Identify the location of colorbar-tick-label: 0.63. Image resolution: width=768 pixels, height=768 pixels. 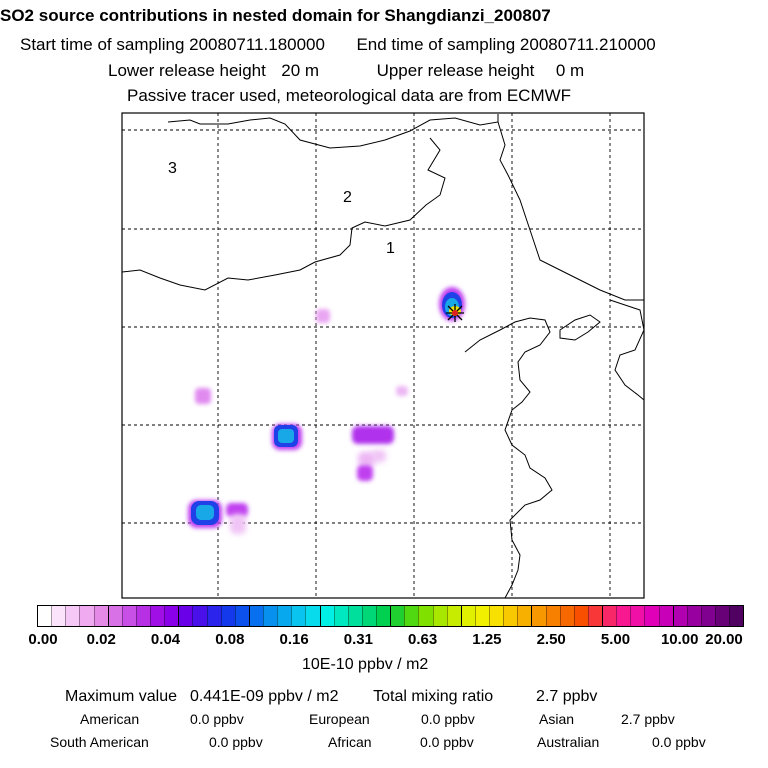
(423, 639).